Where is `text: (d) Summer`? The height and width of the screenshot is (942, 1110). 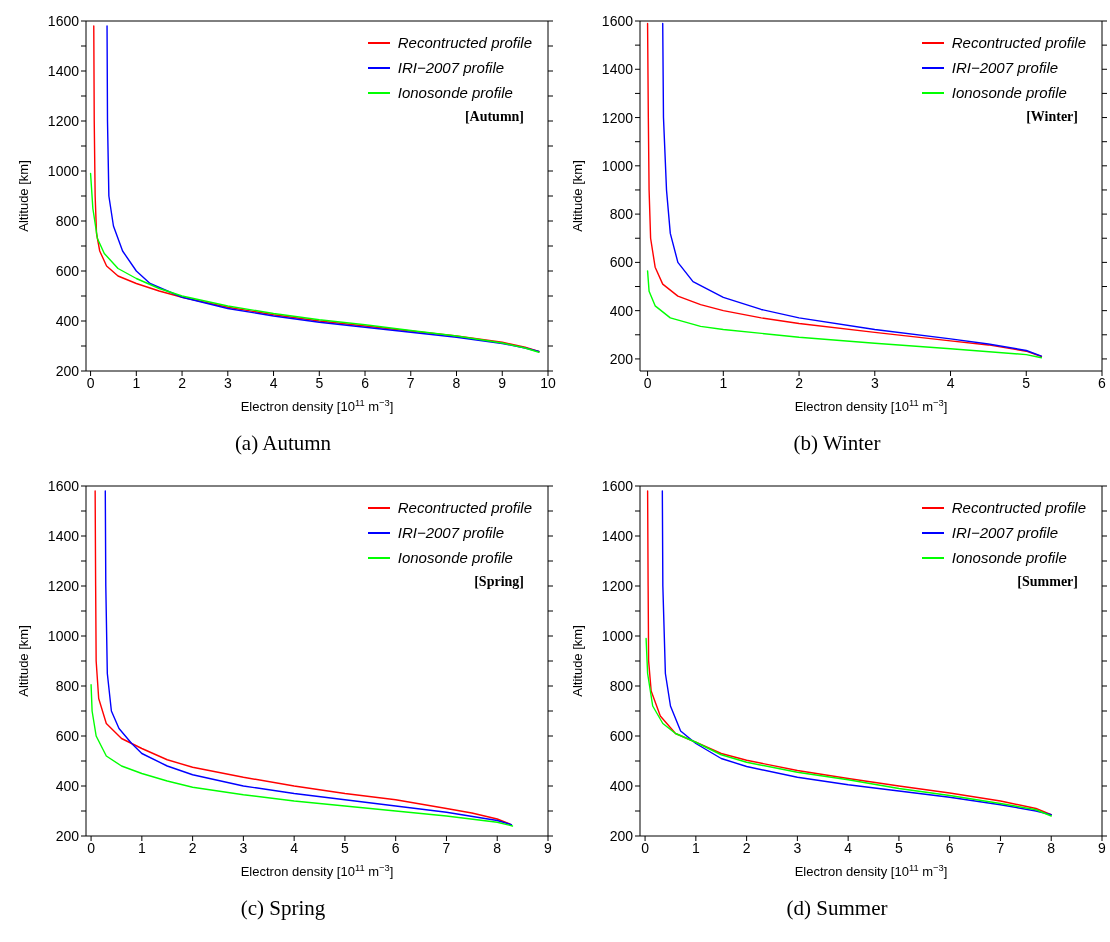 text: (d) Summer is located at coordinates (837, 908).